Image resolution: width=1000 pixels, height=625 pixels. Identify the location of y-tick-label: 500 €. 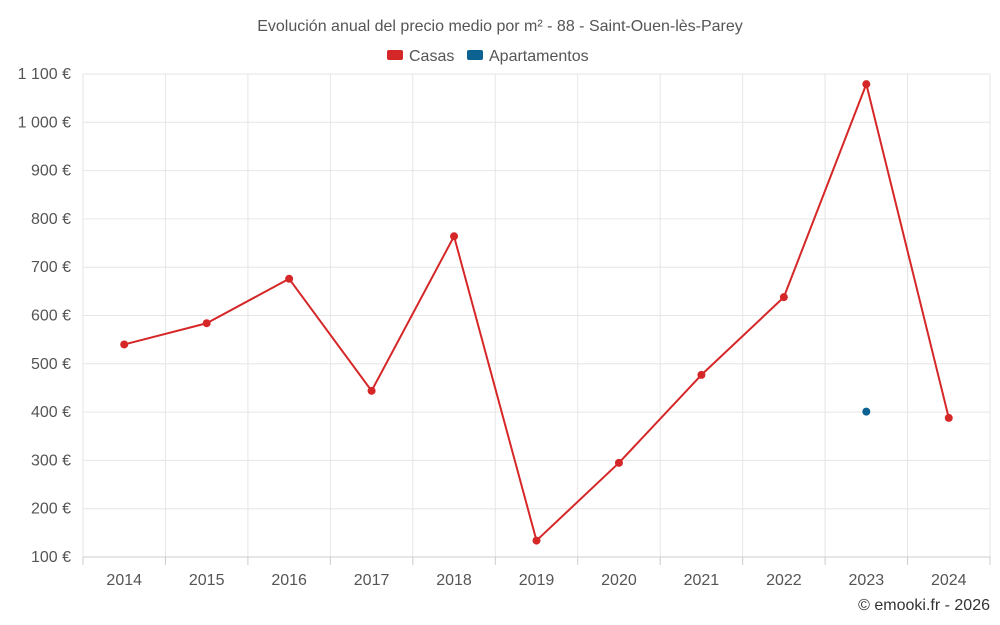
(51, 364).